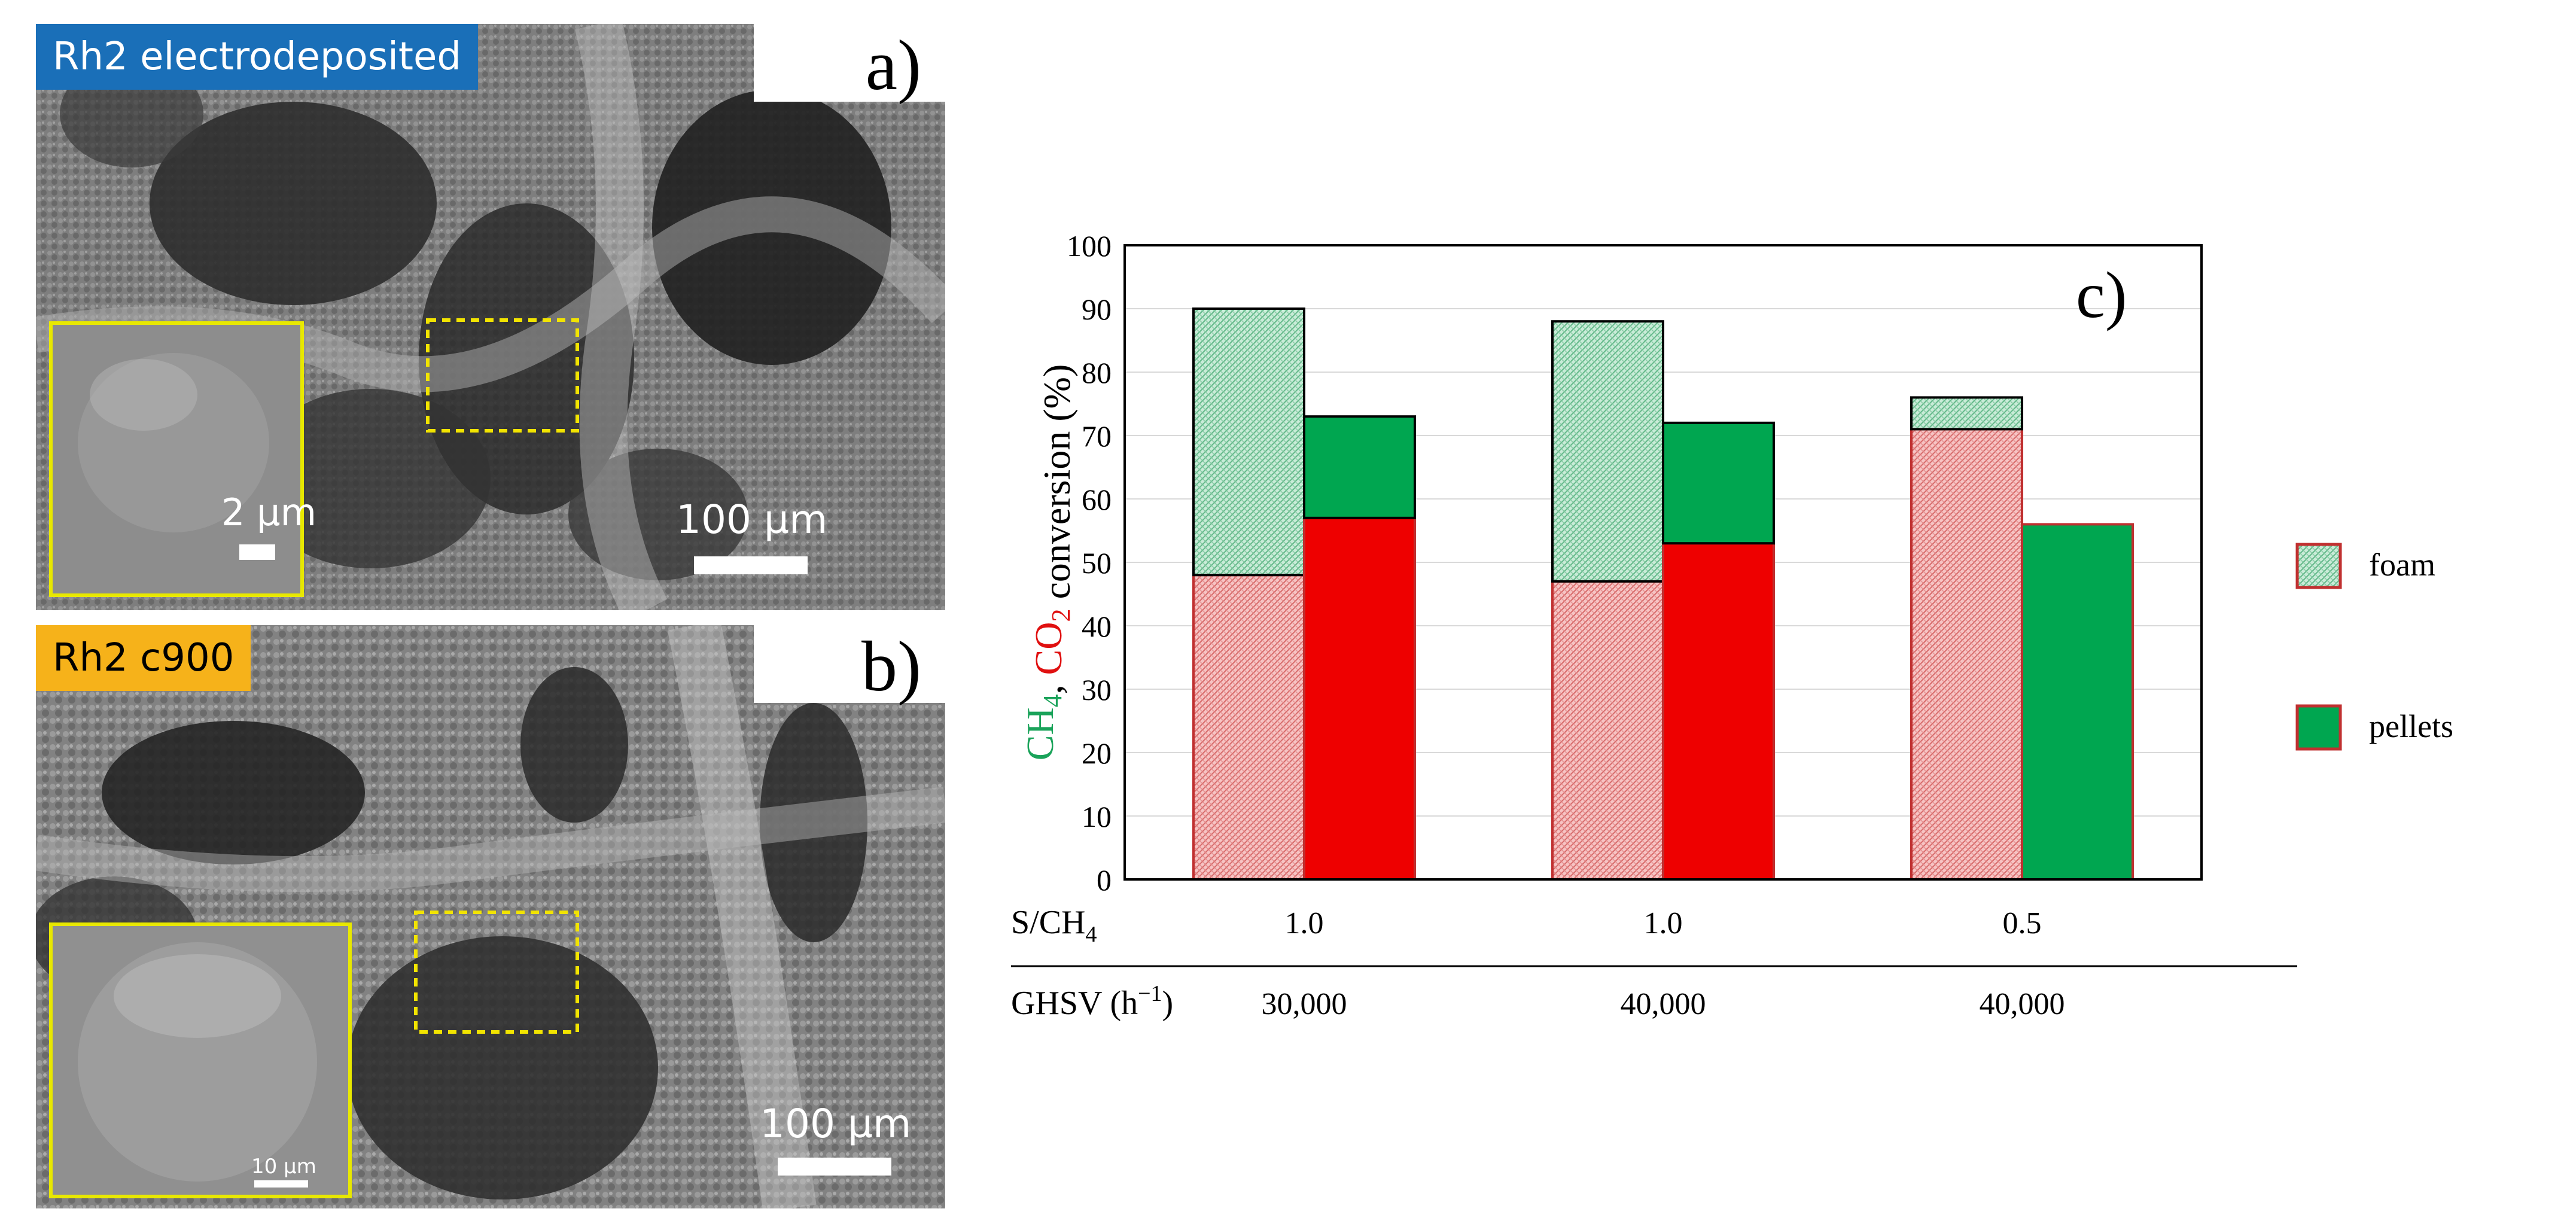  I want to click on panel-b-inset-scale-label: 10 µm, so click(283, 1167).